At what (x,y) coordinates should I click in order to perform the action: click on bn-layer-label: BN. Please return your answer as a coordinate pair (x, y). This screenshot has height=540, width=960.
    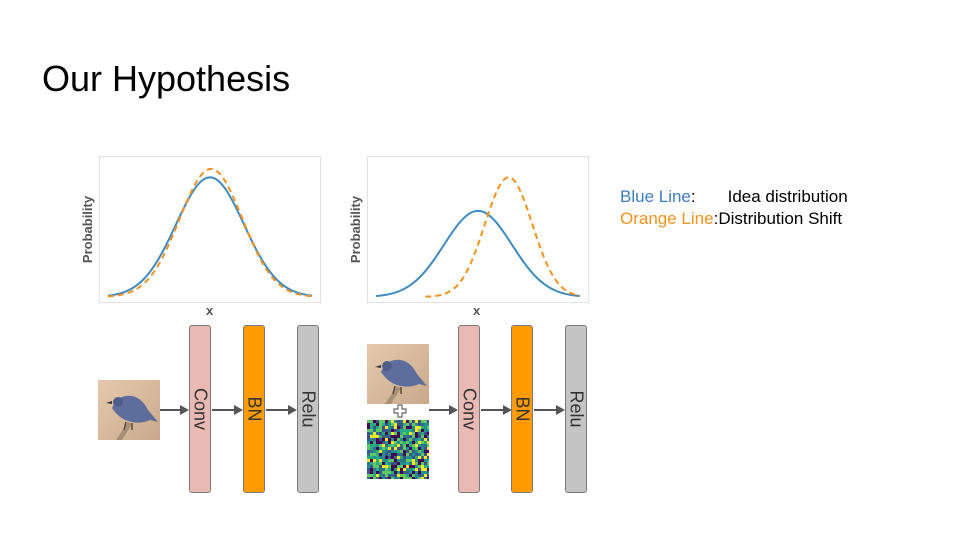
    Looking at the image, I should click on (254, 409).